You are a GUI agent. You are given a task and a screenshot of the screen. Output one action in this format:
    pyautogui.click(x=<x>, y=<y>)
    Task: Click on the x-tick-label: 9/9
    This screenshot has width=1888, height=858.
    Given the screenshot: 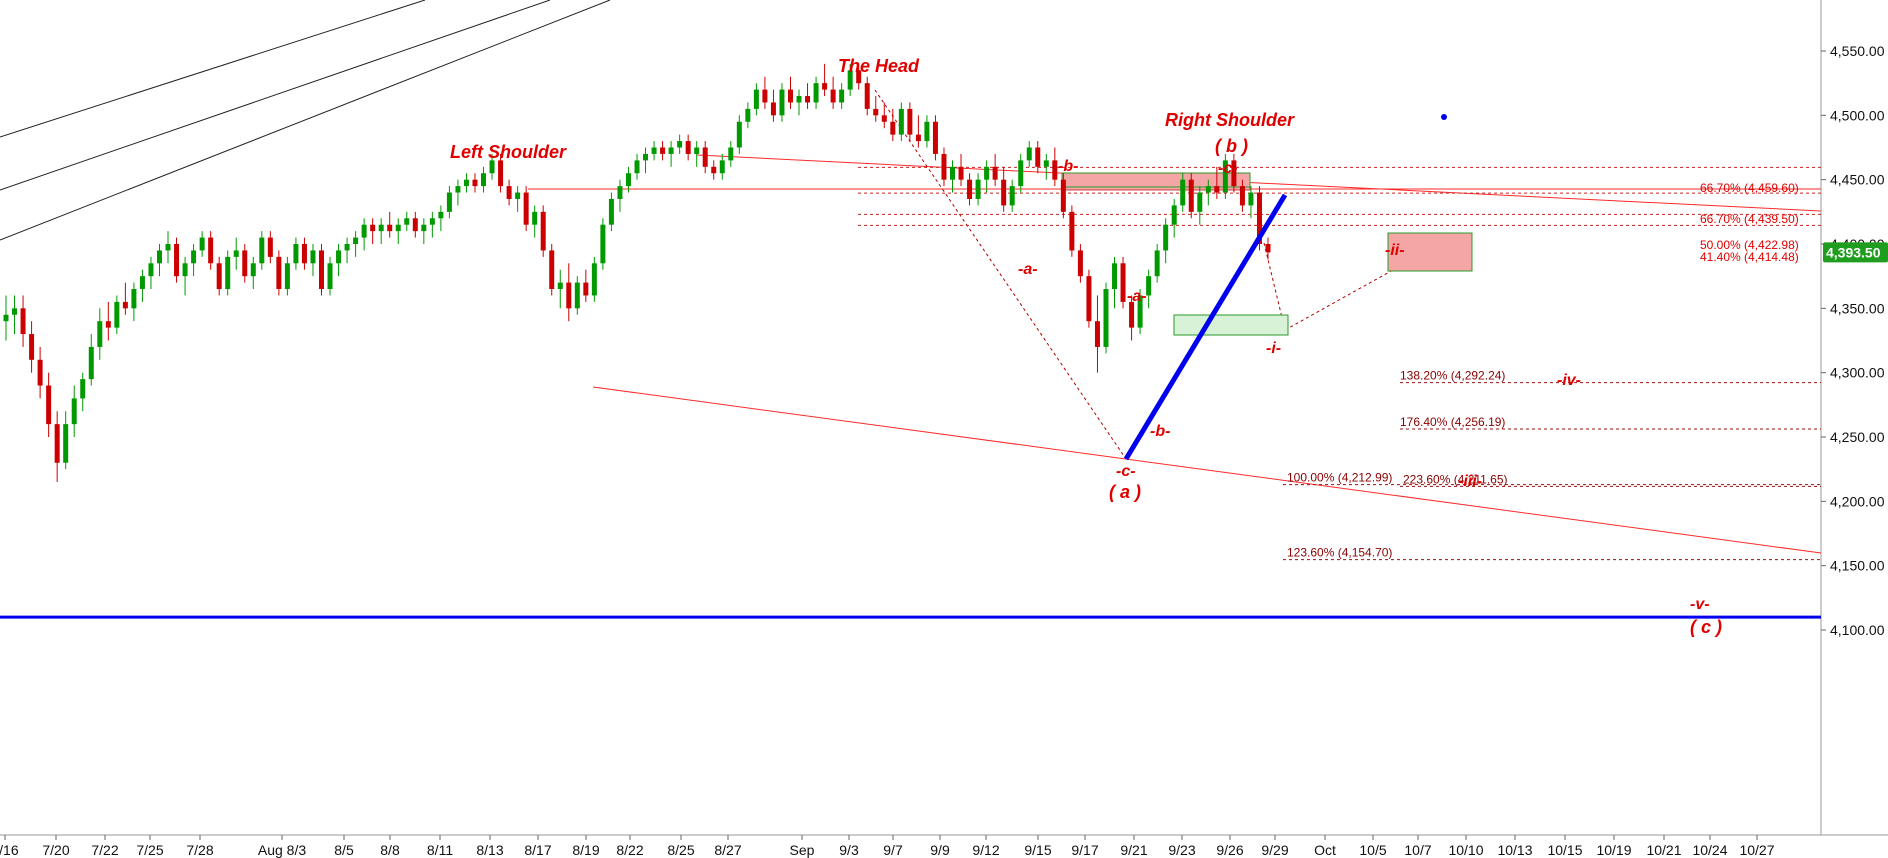 What is the action you would take?
    pyautogui.click(x=940, y=850)
    